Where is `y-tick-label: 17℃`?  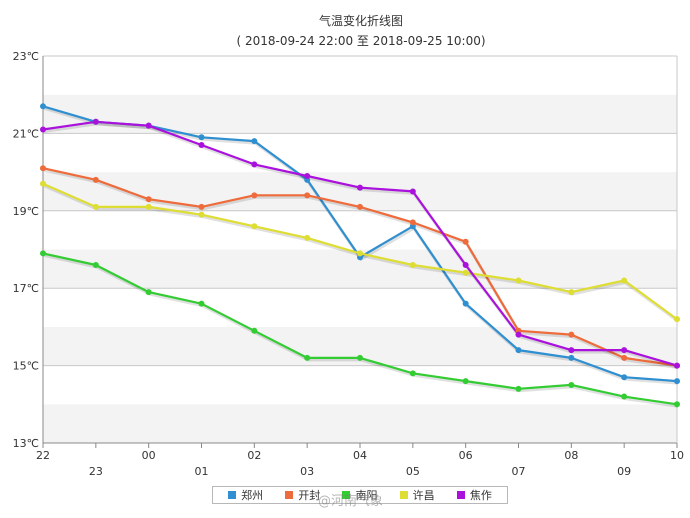
y-tick-label: 17℃ is located at coordinates (26, 288).